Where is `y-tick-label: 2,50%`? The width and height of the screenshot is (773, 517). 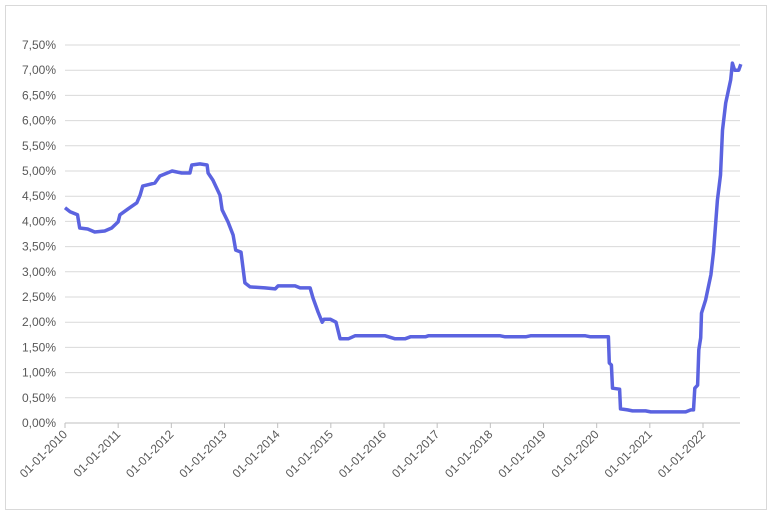 y-tick-label: 2,50% is located at coordinates (39, 297).